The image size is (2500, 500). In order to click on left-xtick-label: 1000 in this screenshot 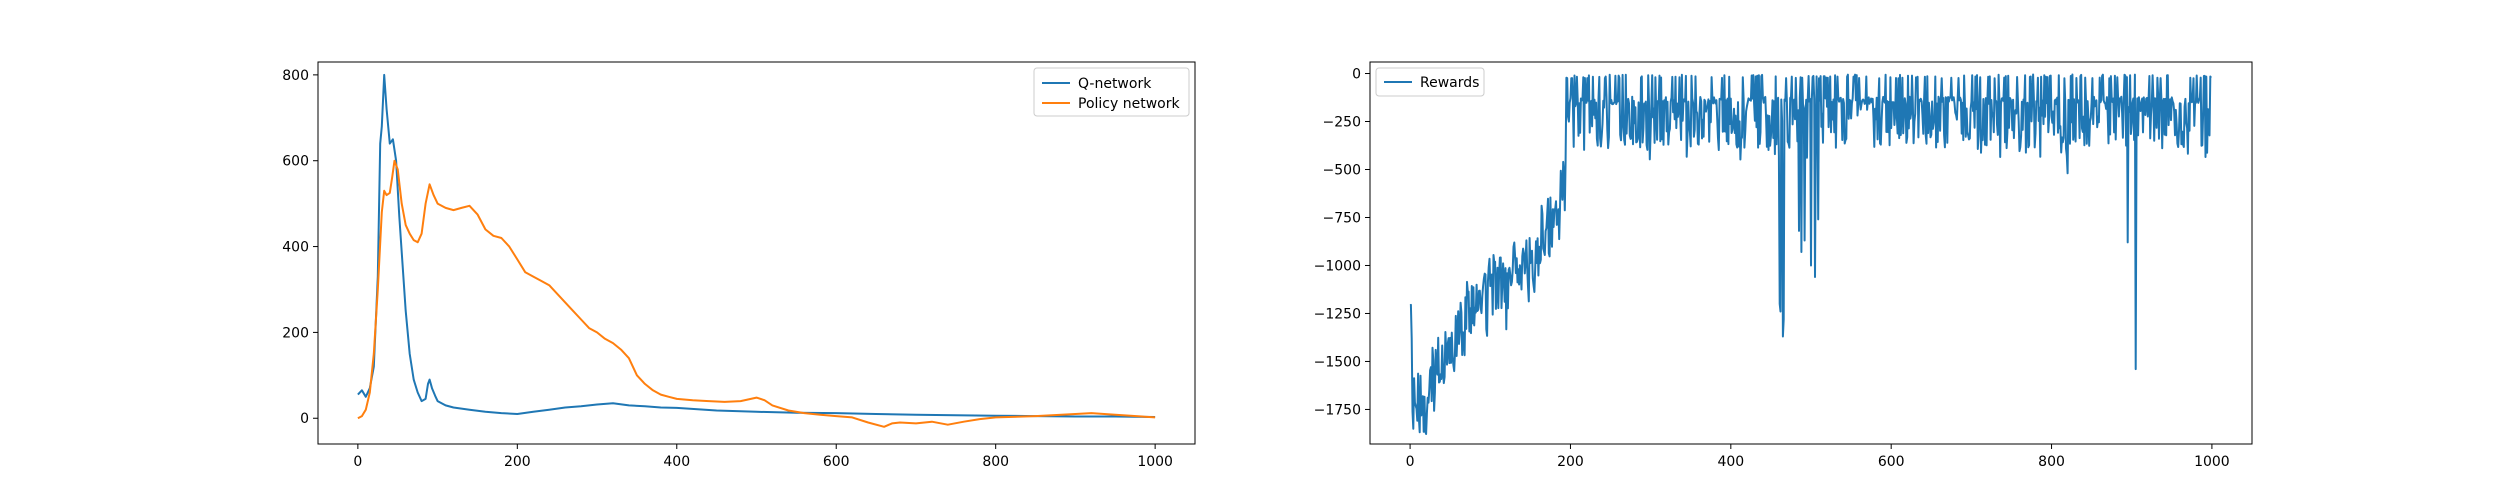, I will do `click(1155, 462)`.